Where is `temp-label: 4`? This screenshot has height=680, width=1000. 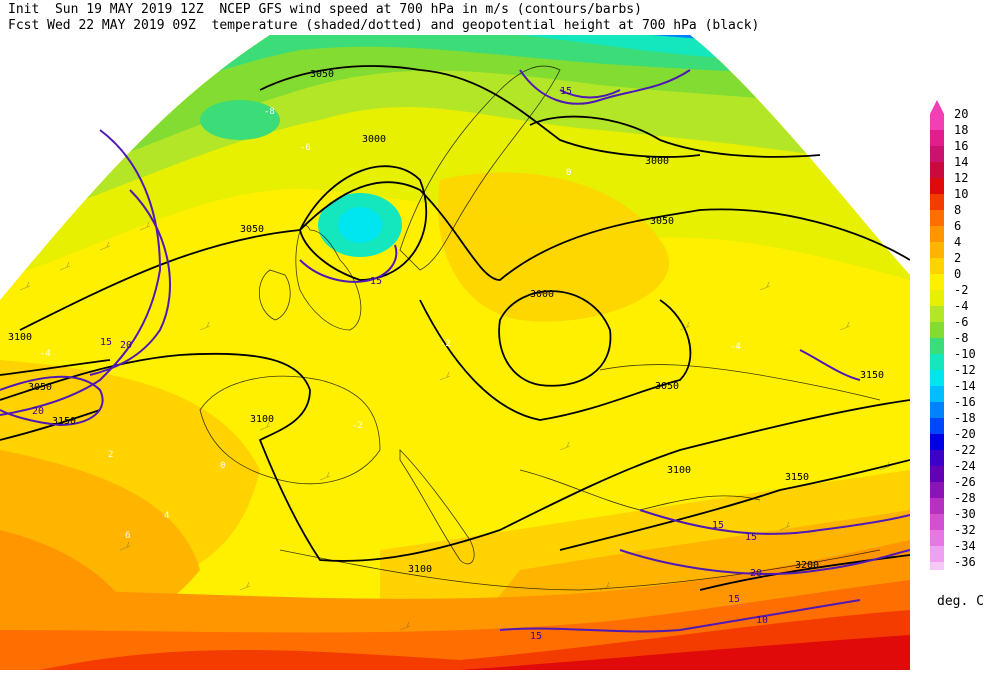
temp-label: 4 is located at coordinates (166, 516).